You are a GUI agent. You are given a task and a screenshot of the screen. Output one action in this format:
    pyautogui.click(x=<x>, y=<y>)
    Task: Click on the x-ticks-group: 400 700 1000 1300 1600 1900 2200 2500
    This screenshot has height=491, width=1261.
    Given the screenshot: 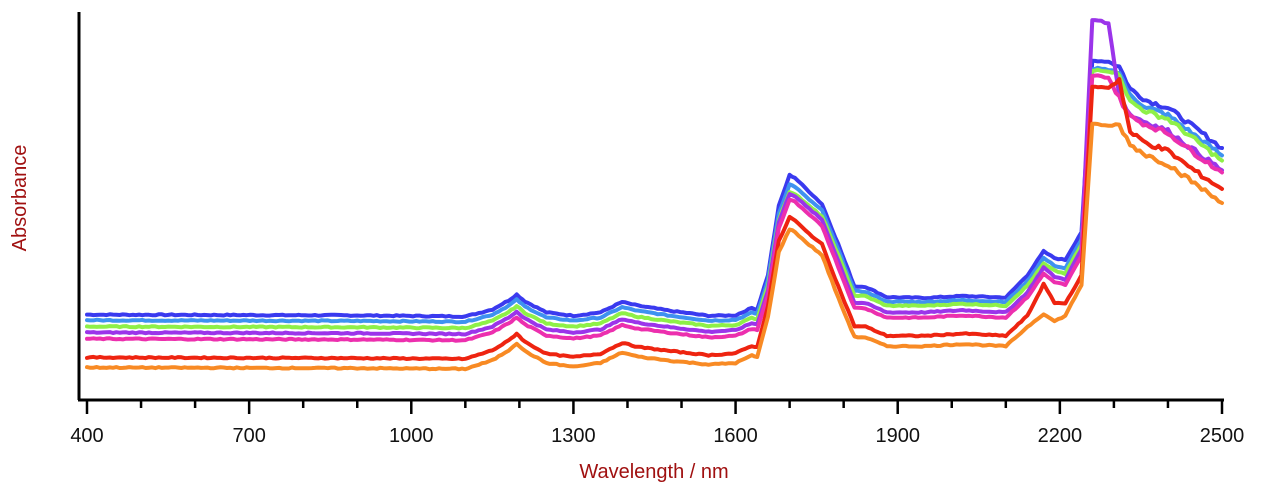 What is the action you would take?
    pyautogui.click(x=657, y=424)
    